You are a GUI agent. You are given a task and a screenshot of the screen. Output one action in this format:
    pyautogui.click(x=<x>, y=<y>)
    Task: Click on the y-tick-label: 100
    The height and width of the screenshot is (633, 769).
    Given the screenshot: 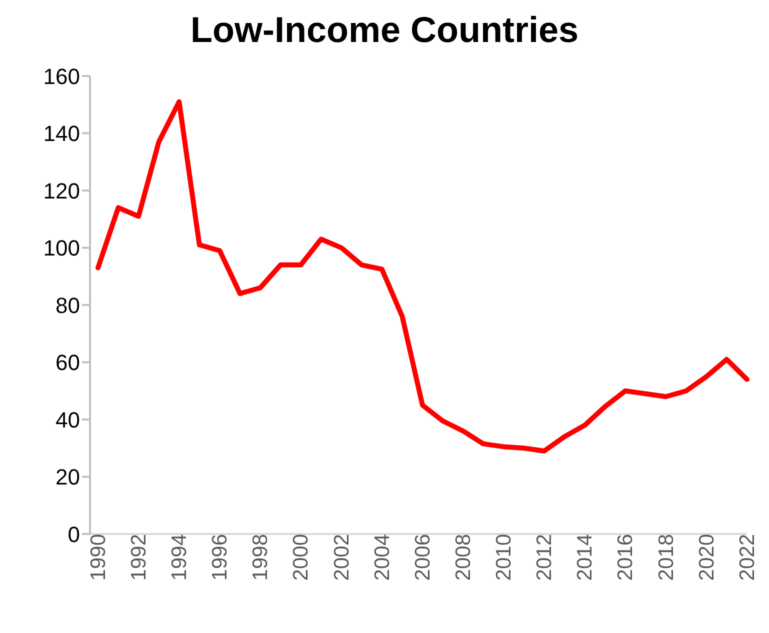 What is the action you would take?
    pyautogui.click(x=61, y=248)
    